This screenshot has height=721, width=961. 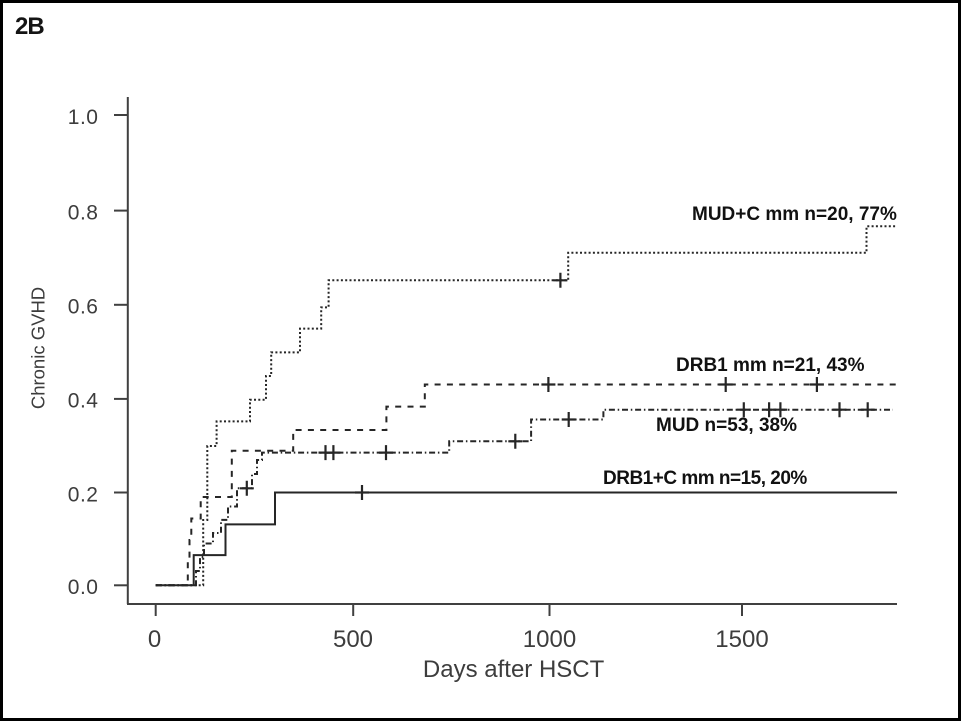 What do you see at coordinates (549, 639) in the screenshot?
I see `svg-text: 1000` at bounding box center [549, 639].